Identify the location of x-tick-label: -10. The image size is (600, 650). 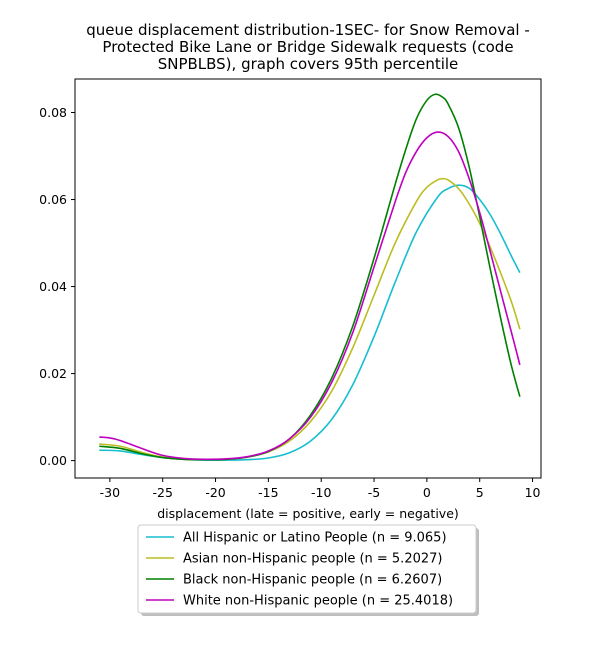
(321, 492).